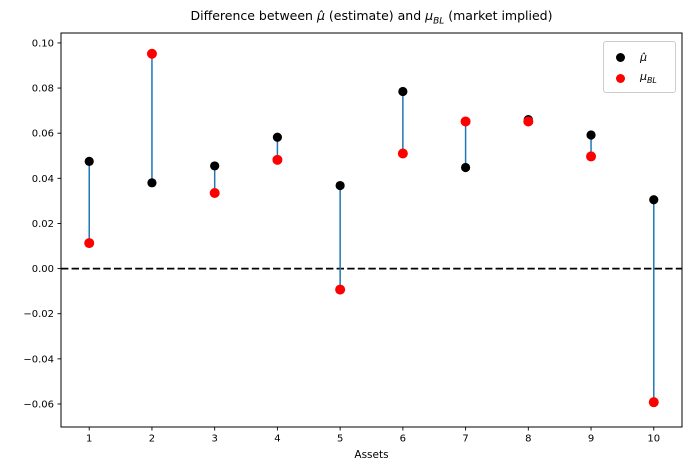 This screenshot has height=473, width=692. I want to click on x-tick-label: 3, so click(214, 439).